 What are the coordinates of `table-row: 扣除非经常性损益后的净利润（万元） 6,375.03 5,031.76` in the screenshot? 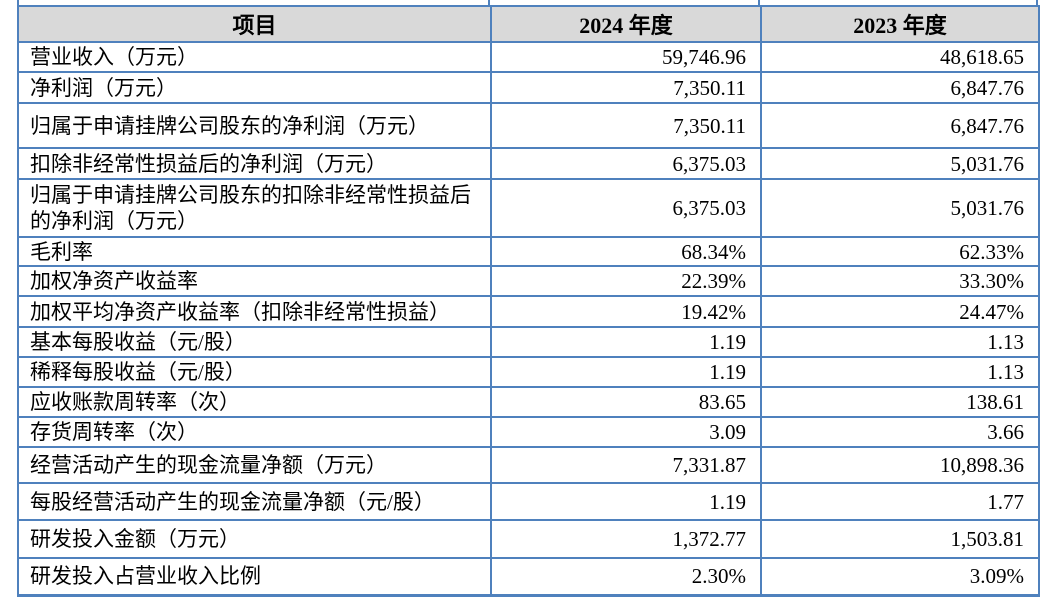 It's located at (528, 163).